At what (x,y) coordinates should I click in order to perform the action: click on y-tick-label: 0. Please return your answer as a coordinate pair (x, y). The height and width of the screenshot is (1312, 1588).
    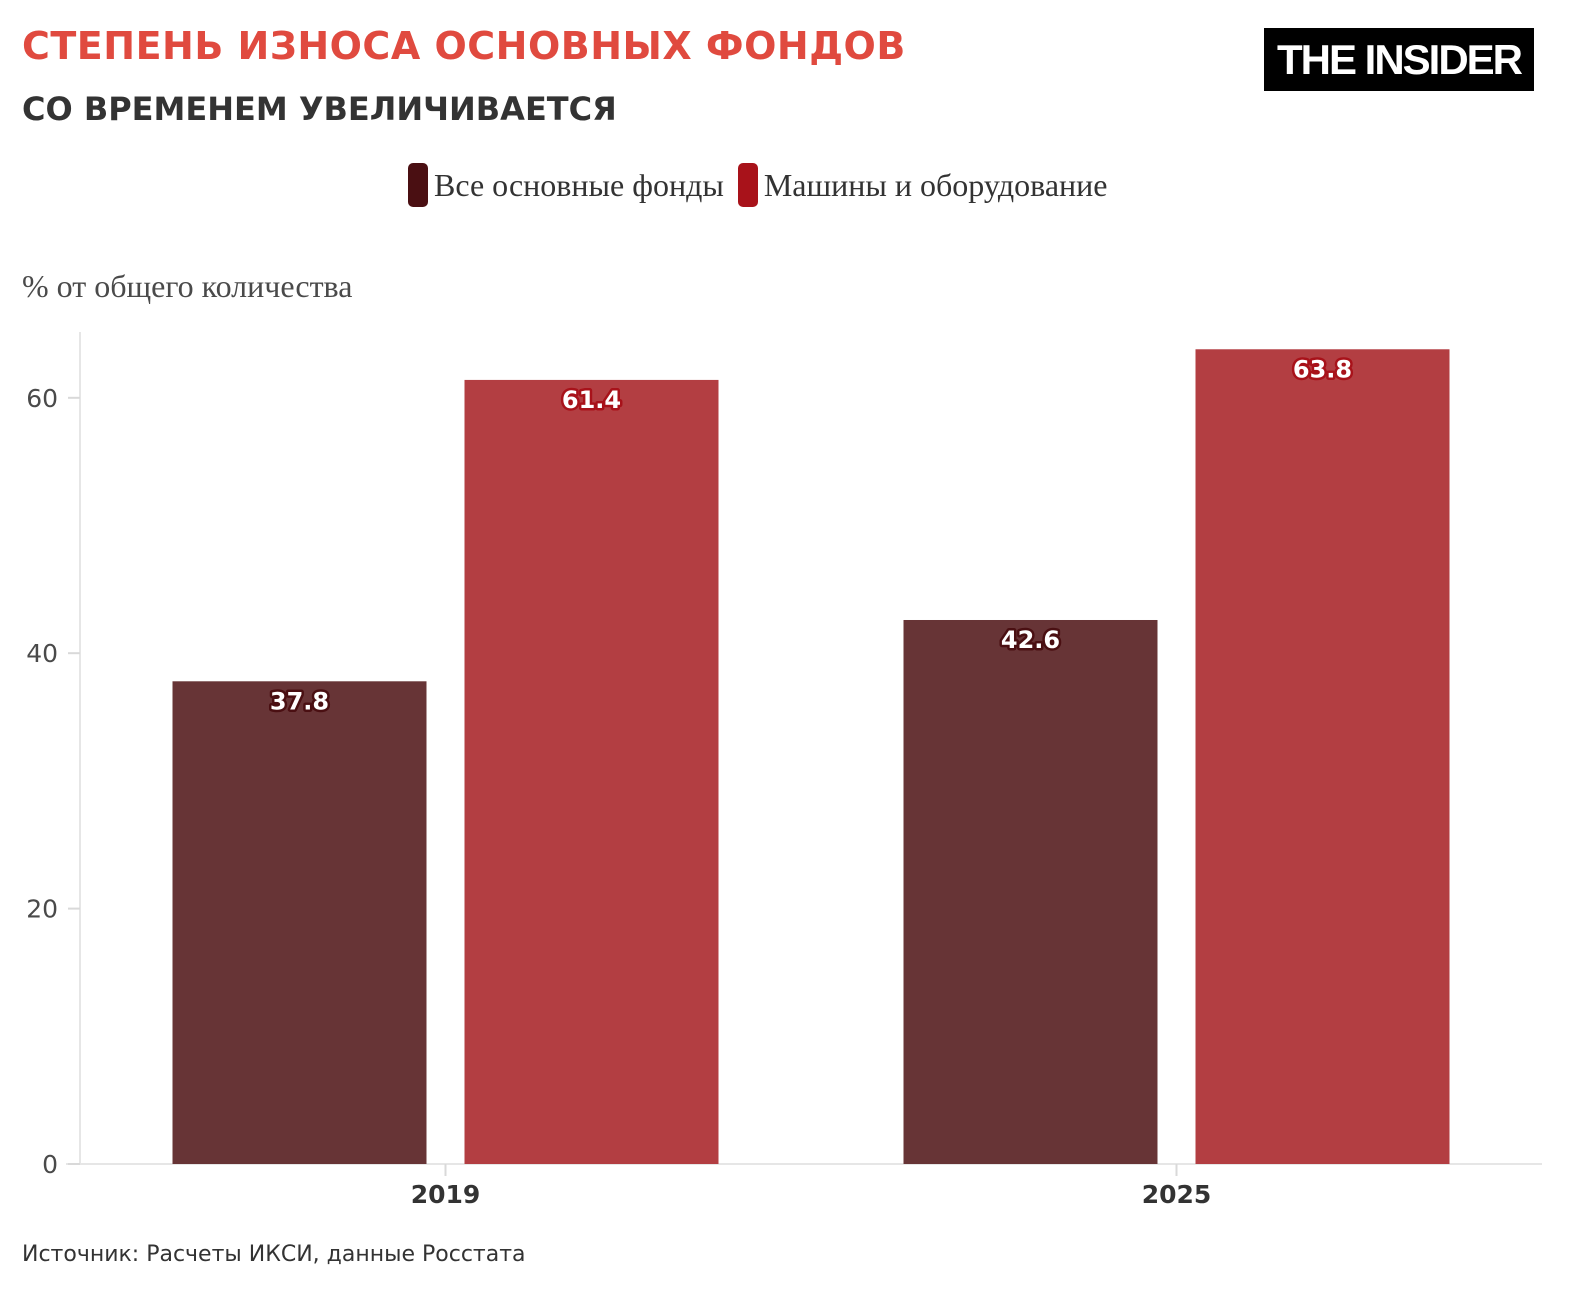
    Looking at the image, I should click on (50, 1164).